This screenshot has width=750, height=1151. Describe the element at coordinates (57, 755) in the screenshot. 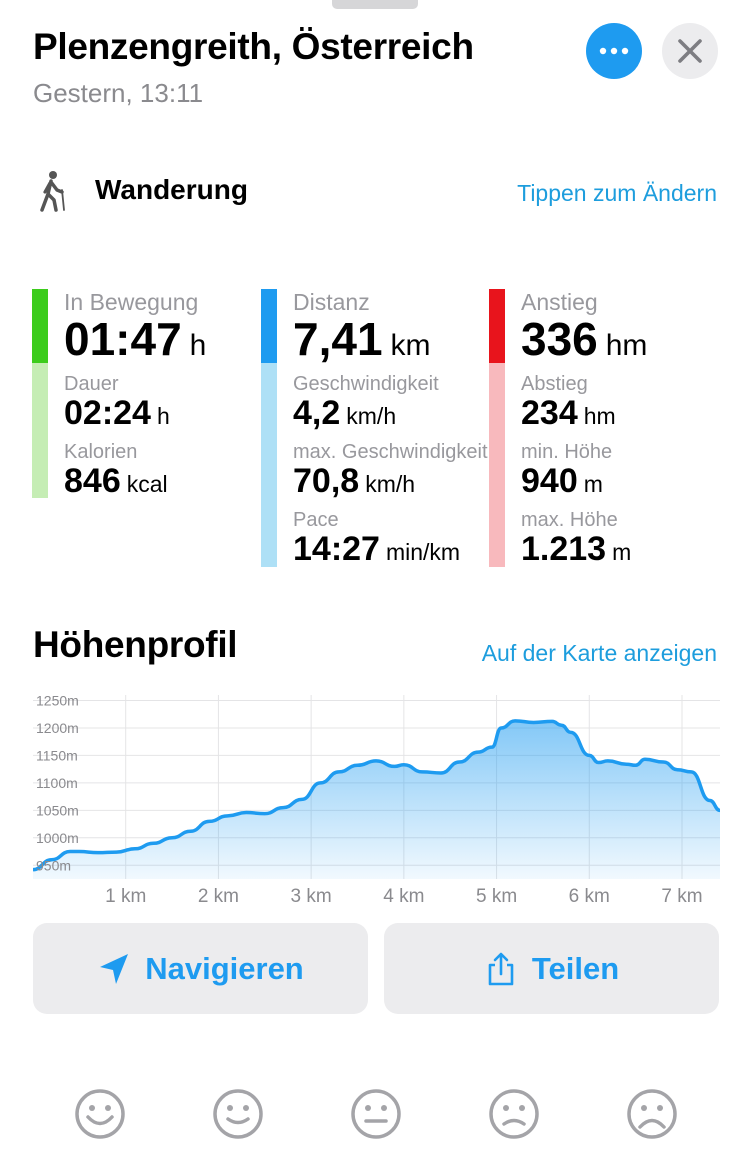

I see `y-tick-label: 1150m` at that location.